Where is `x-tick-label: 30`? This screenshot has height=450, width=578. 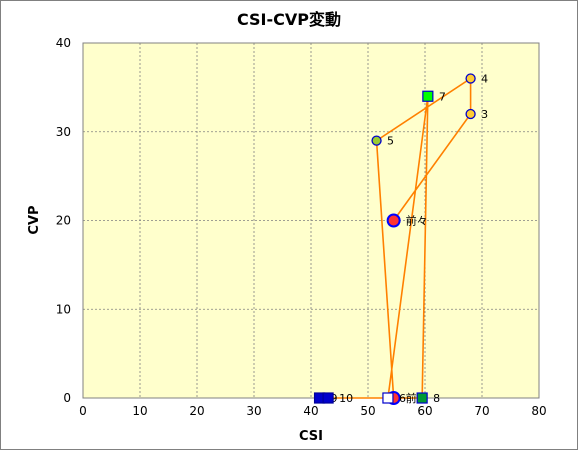
x-tick-label: 30 is located at coordinates (253, 411).